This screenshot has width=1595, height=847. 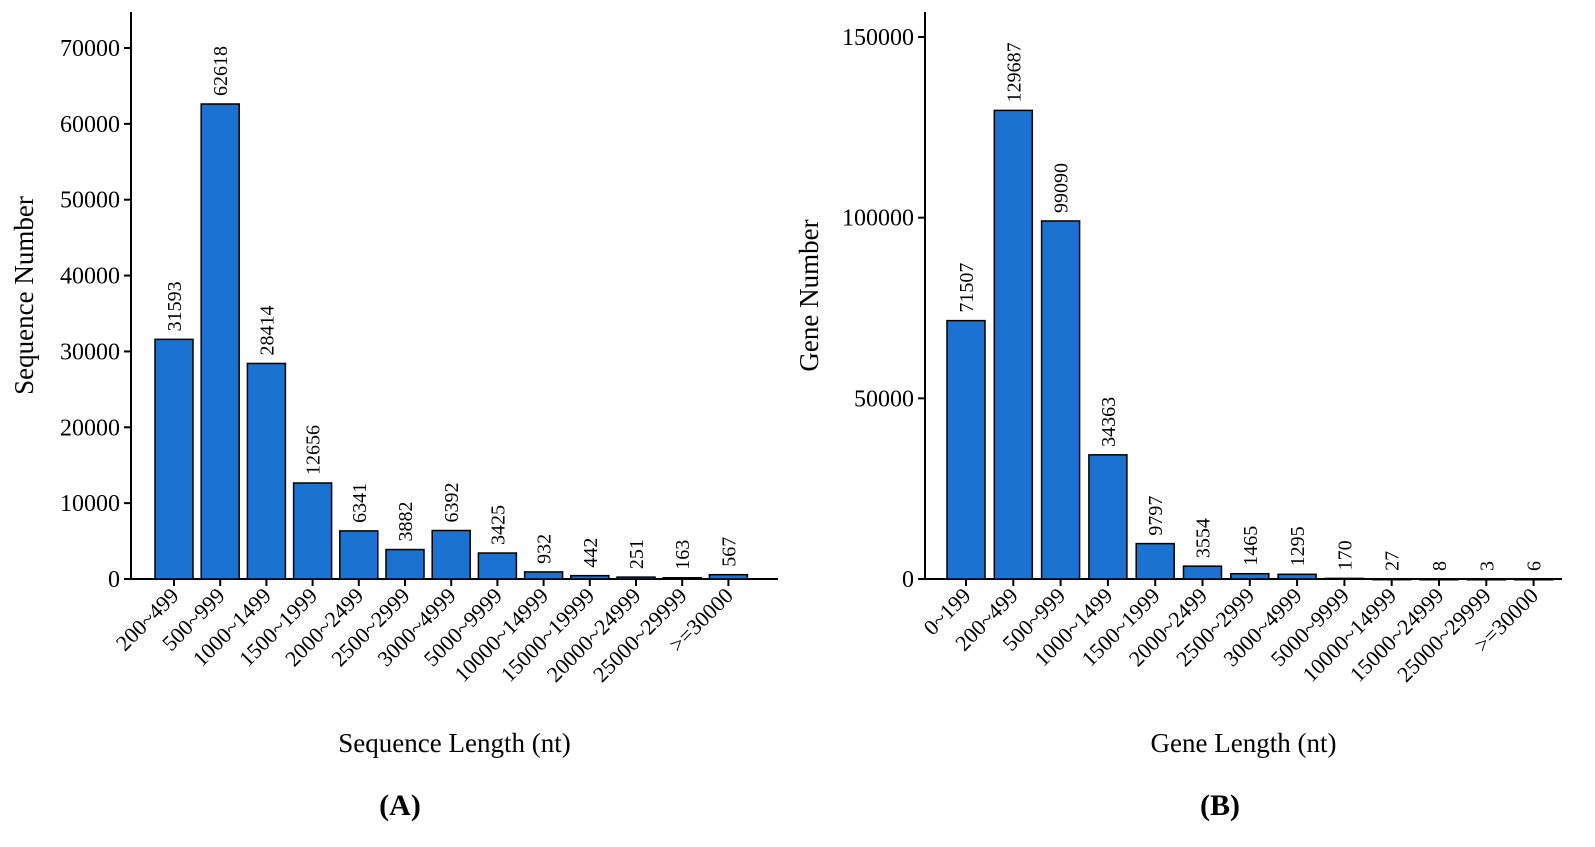 What do you see at coordinates (908, 580) in the screenshot?
I see `chart-b-y-tick-label: 0` at bounding box center [908, 580].